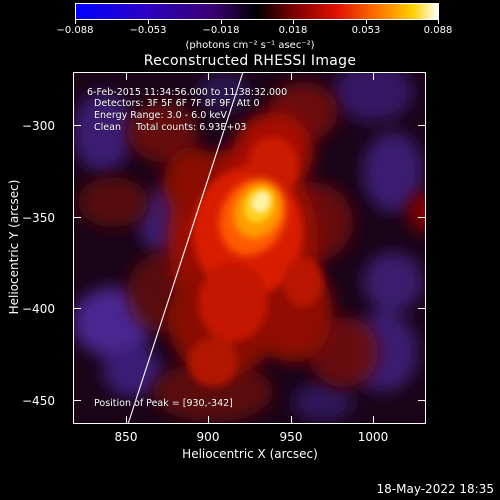  I want to click on x-tick-label: 950, so click(291, 437).